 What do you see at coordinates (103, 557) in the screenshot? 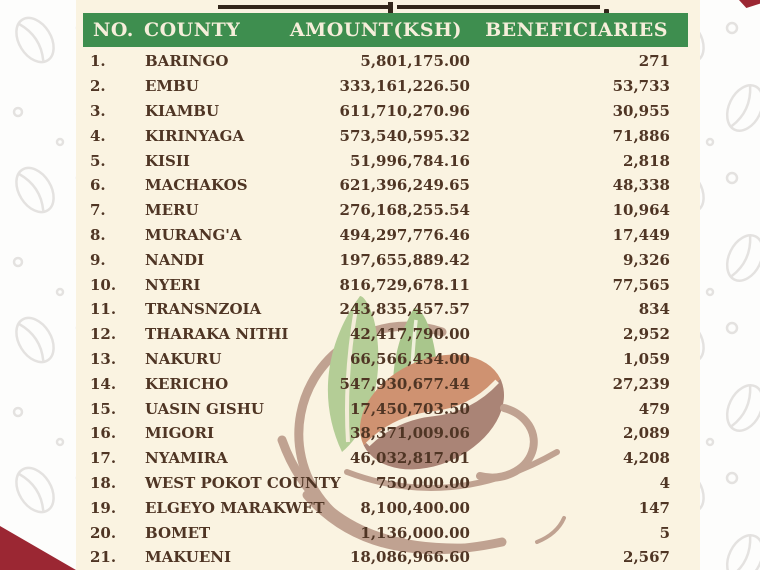
I see `row-number: 21.` at bounding box center [103, 557].